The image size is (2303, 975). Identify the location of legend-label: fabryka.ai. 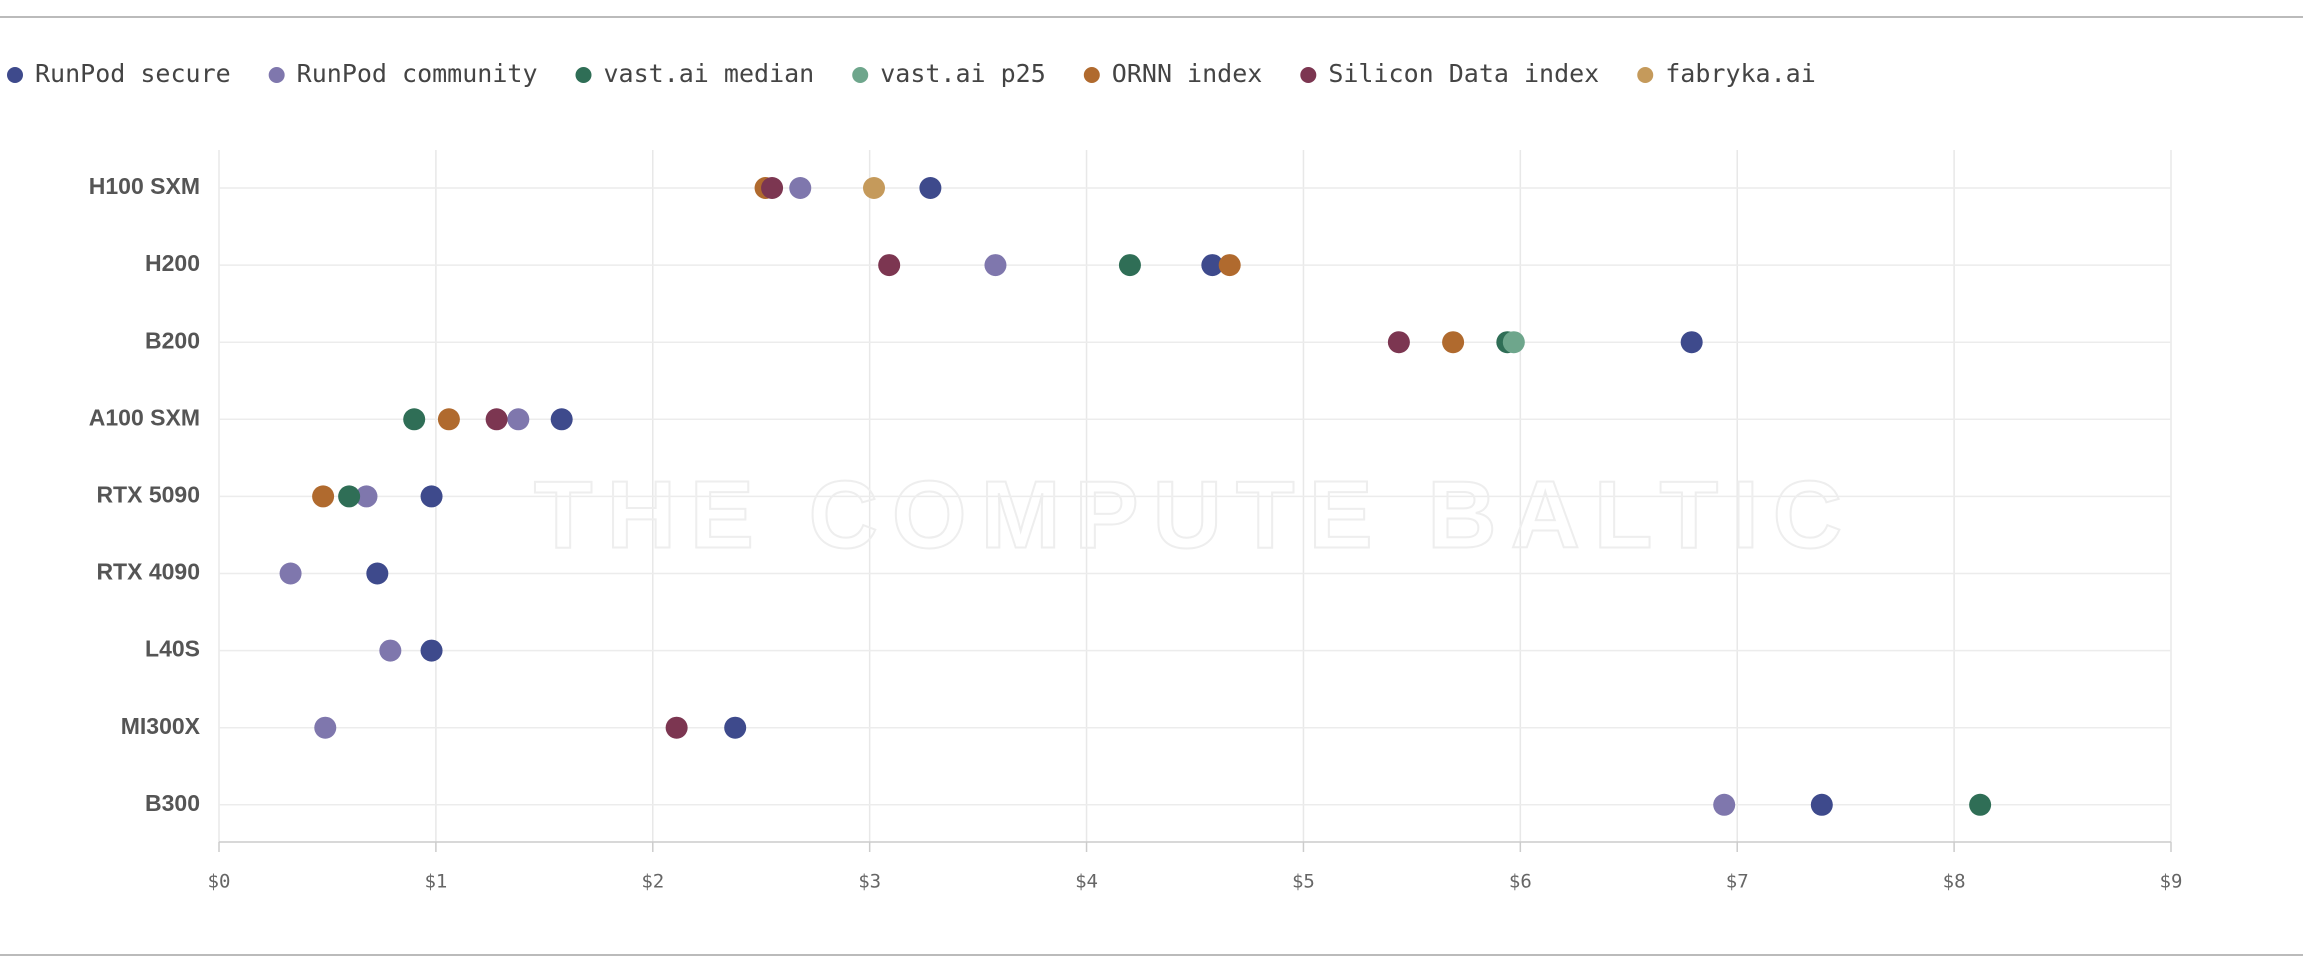
(1740, 73).